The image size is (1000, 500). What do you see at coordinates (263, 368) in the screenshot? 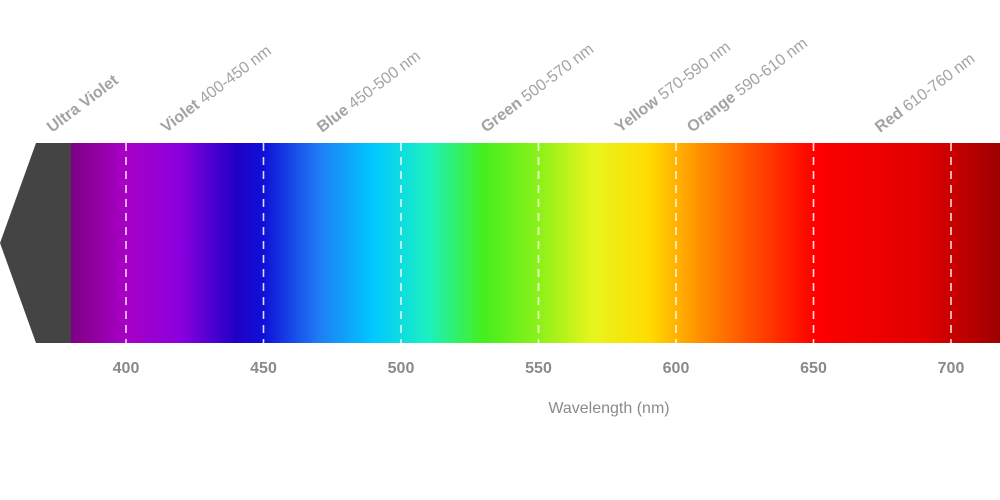
I see `tick-label-450: 450` at bounding box center [263, 368].